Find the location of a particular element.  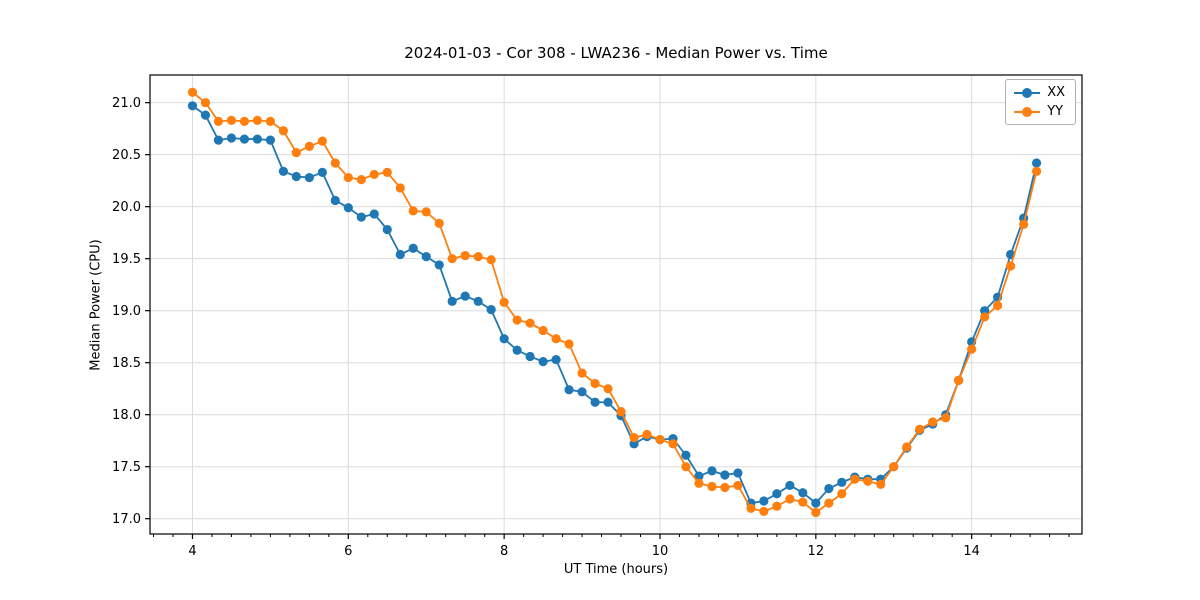

x-tick-label: 4 is located at coordinates (192, 551).